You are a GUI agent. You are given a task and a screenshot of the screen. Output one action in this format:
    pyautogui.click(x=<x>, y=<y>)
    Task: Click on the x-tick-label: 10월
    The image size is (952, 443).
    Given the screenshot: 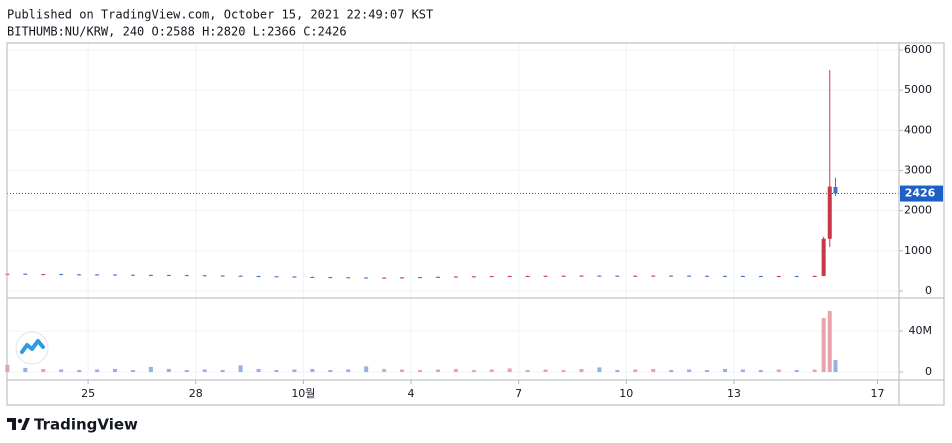 What is the action you would take?
    pyautogui.click(x=303, y=393)
    